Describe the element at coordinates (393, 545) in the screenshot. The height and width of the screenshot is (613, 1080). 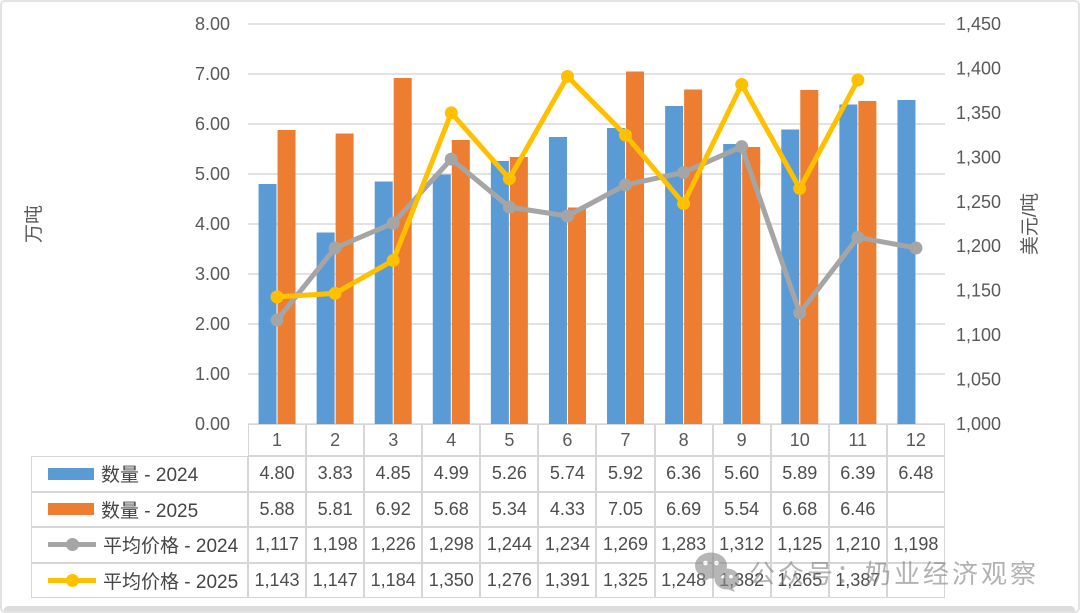
I see `value-cell: 1,226` at that location.